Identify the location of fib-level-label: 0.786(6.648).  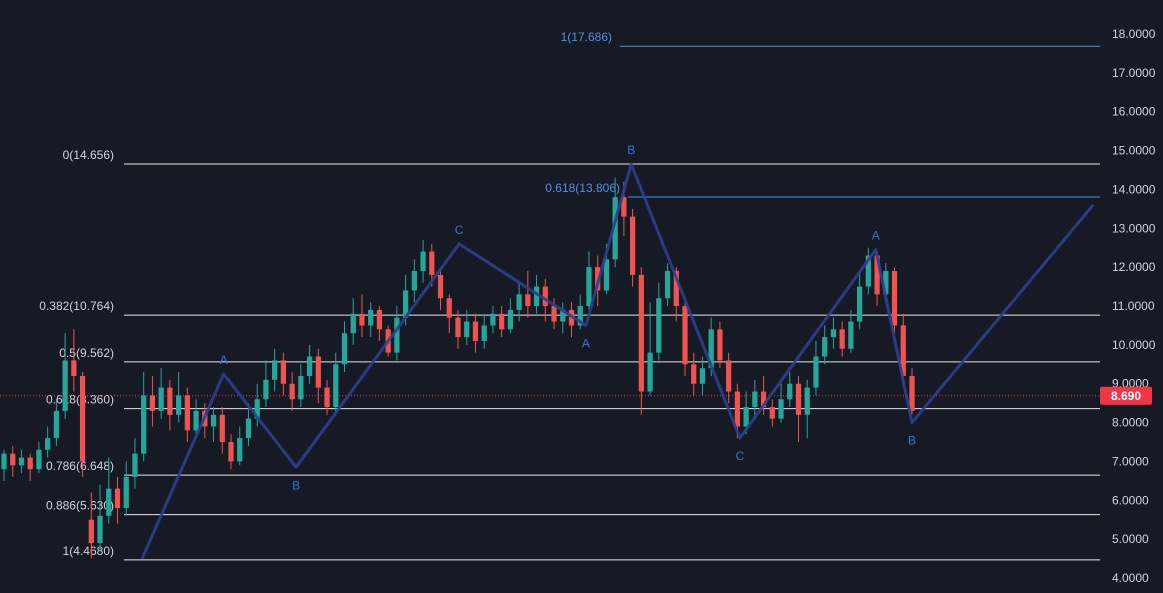
(80, 466).